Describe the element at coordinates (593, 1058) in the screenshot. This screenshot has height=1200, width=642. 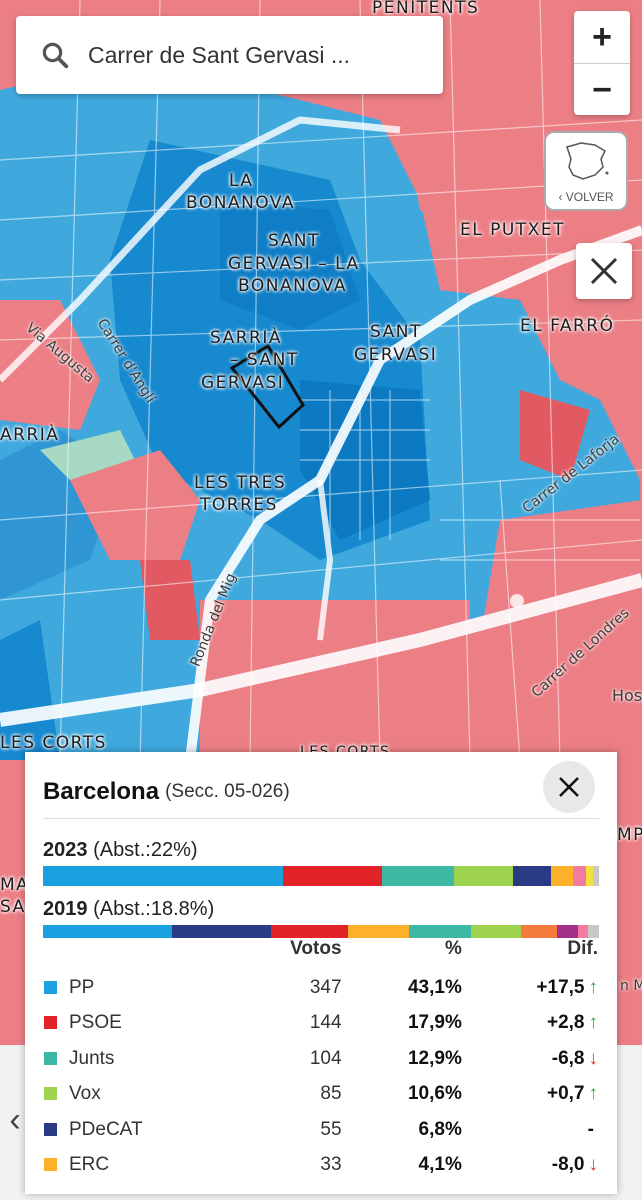
I see `arrow-down-icon: ↓` at that location.